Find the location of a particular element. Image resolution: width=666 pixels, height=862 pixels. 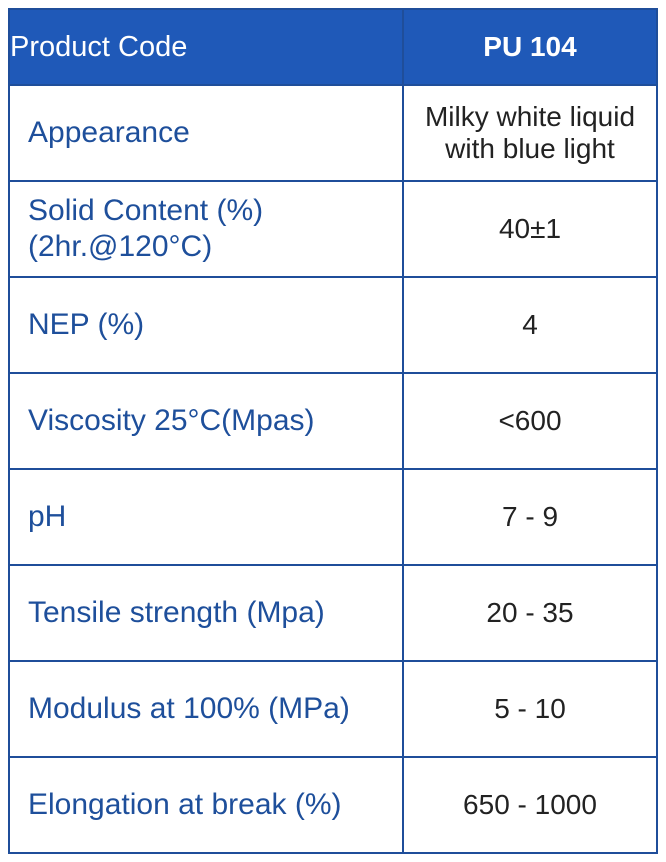

table-row: pH 7 - 9 is located at coordinates (333, 517).